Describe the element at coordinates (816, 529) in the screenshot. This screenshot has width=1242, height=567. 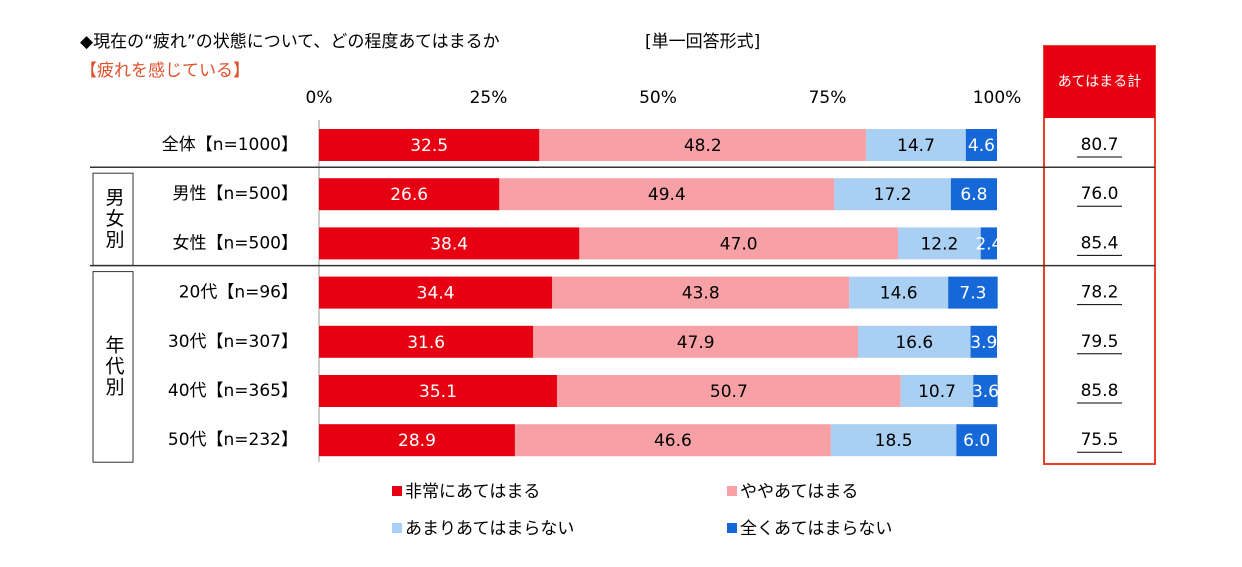
I see `legend-label: 全くあてはまらない` at that location.